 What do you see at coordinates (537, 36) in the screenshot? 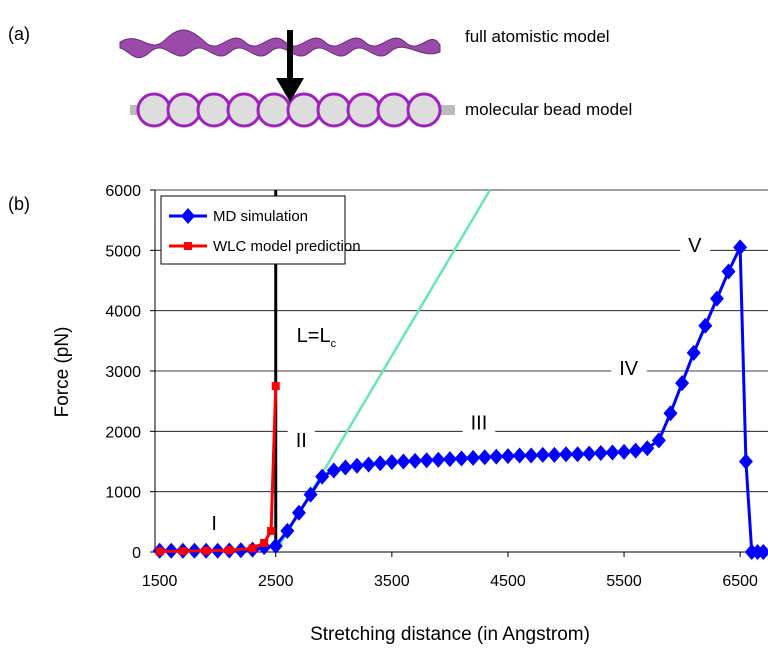
I see `model-label: full atomistic model` at bounding box center [537, 36].